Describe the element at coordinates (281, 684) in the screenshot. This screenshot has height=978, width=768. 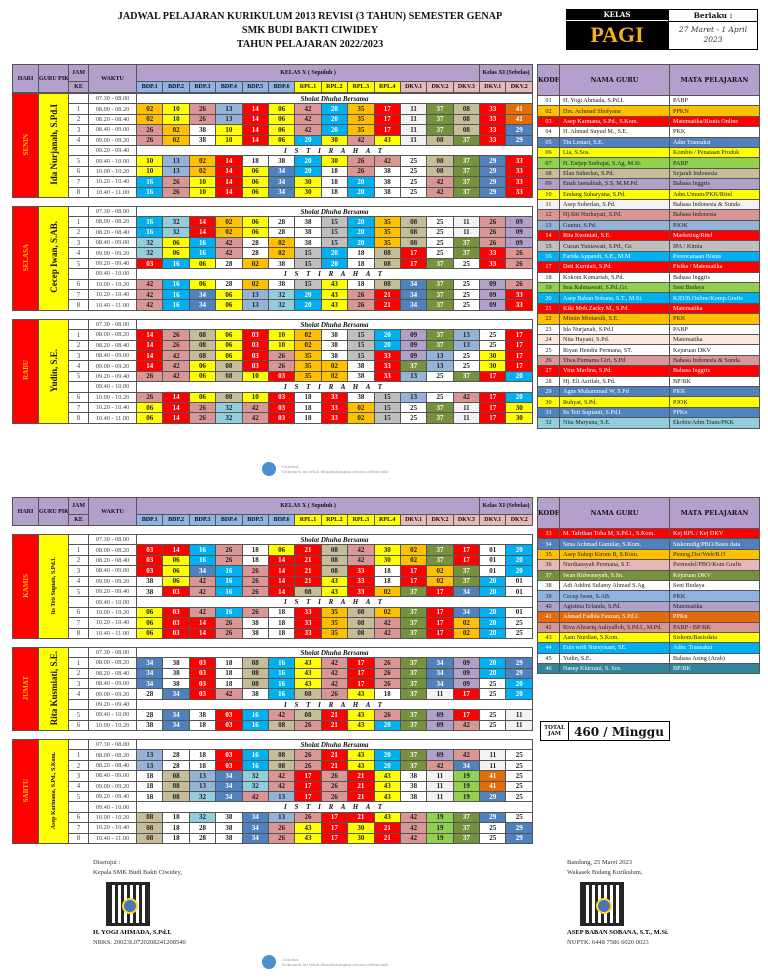
I see `teacher-code-cell: 16` at that location.